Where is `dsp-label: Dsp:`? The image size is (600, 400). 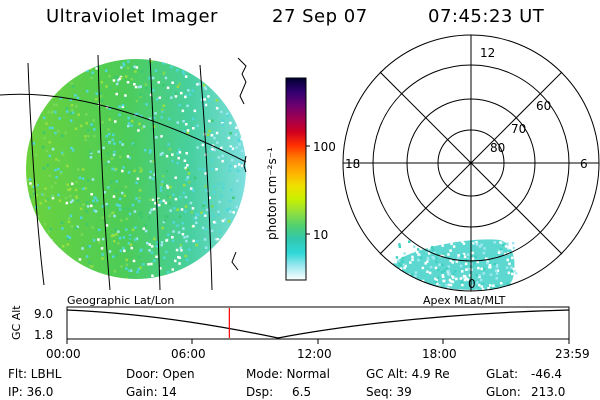 dsp-label: Dsp: is located at coordinates (260, 392).